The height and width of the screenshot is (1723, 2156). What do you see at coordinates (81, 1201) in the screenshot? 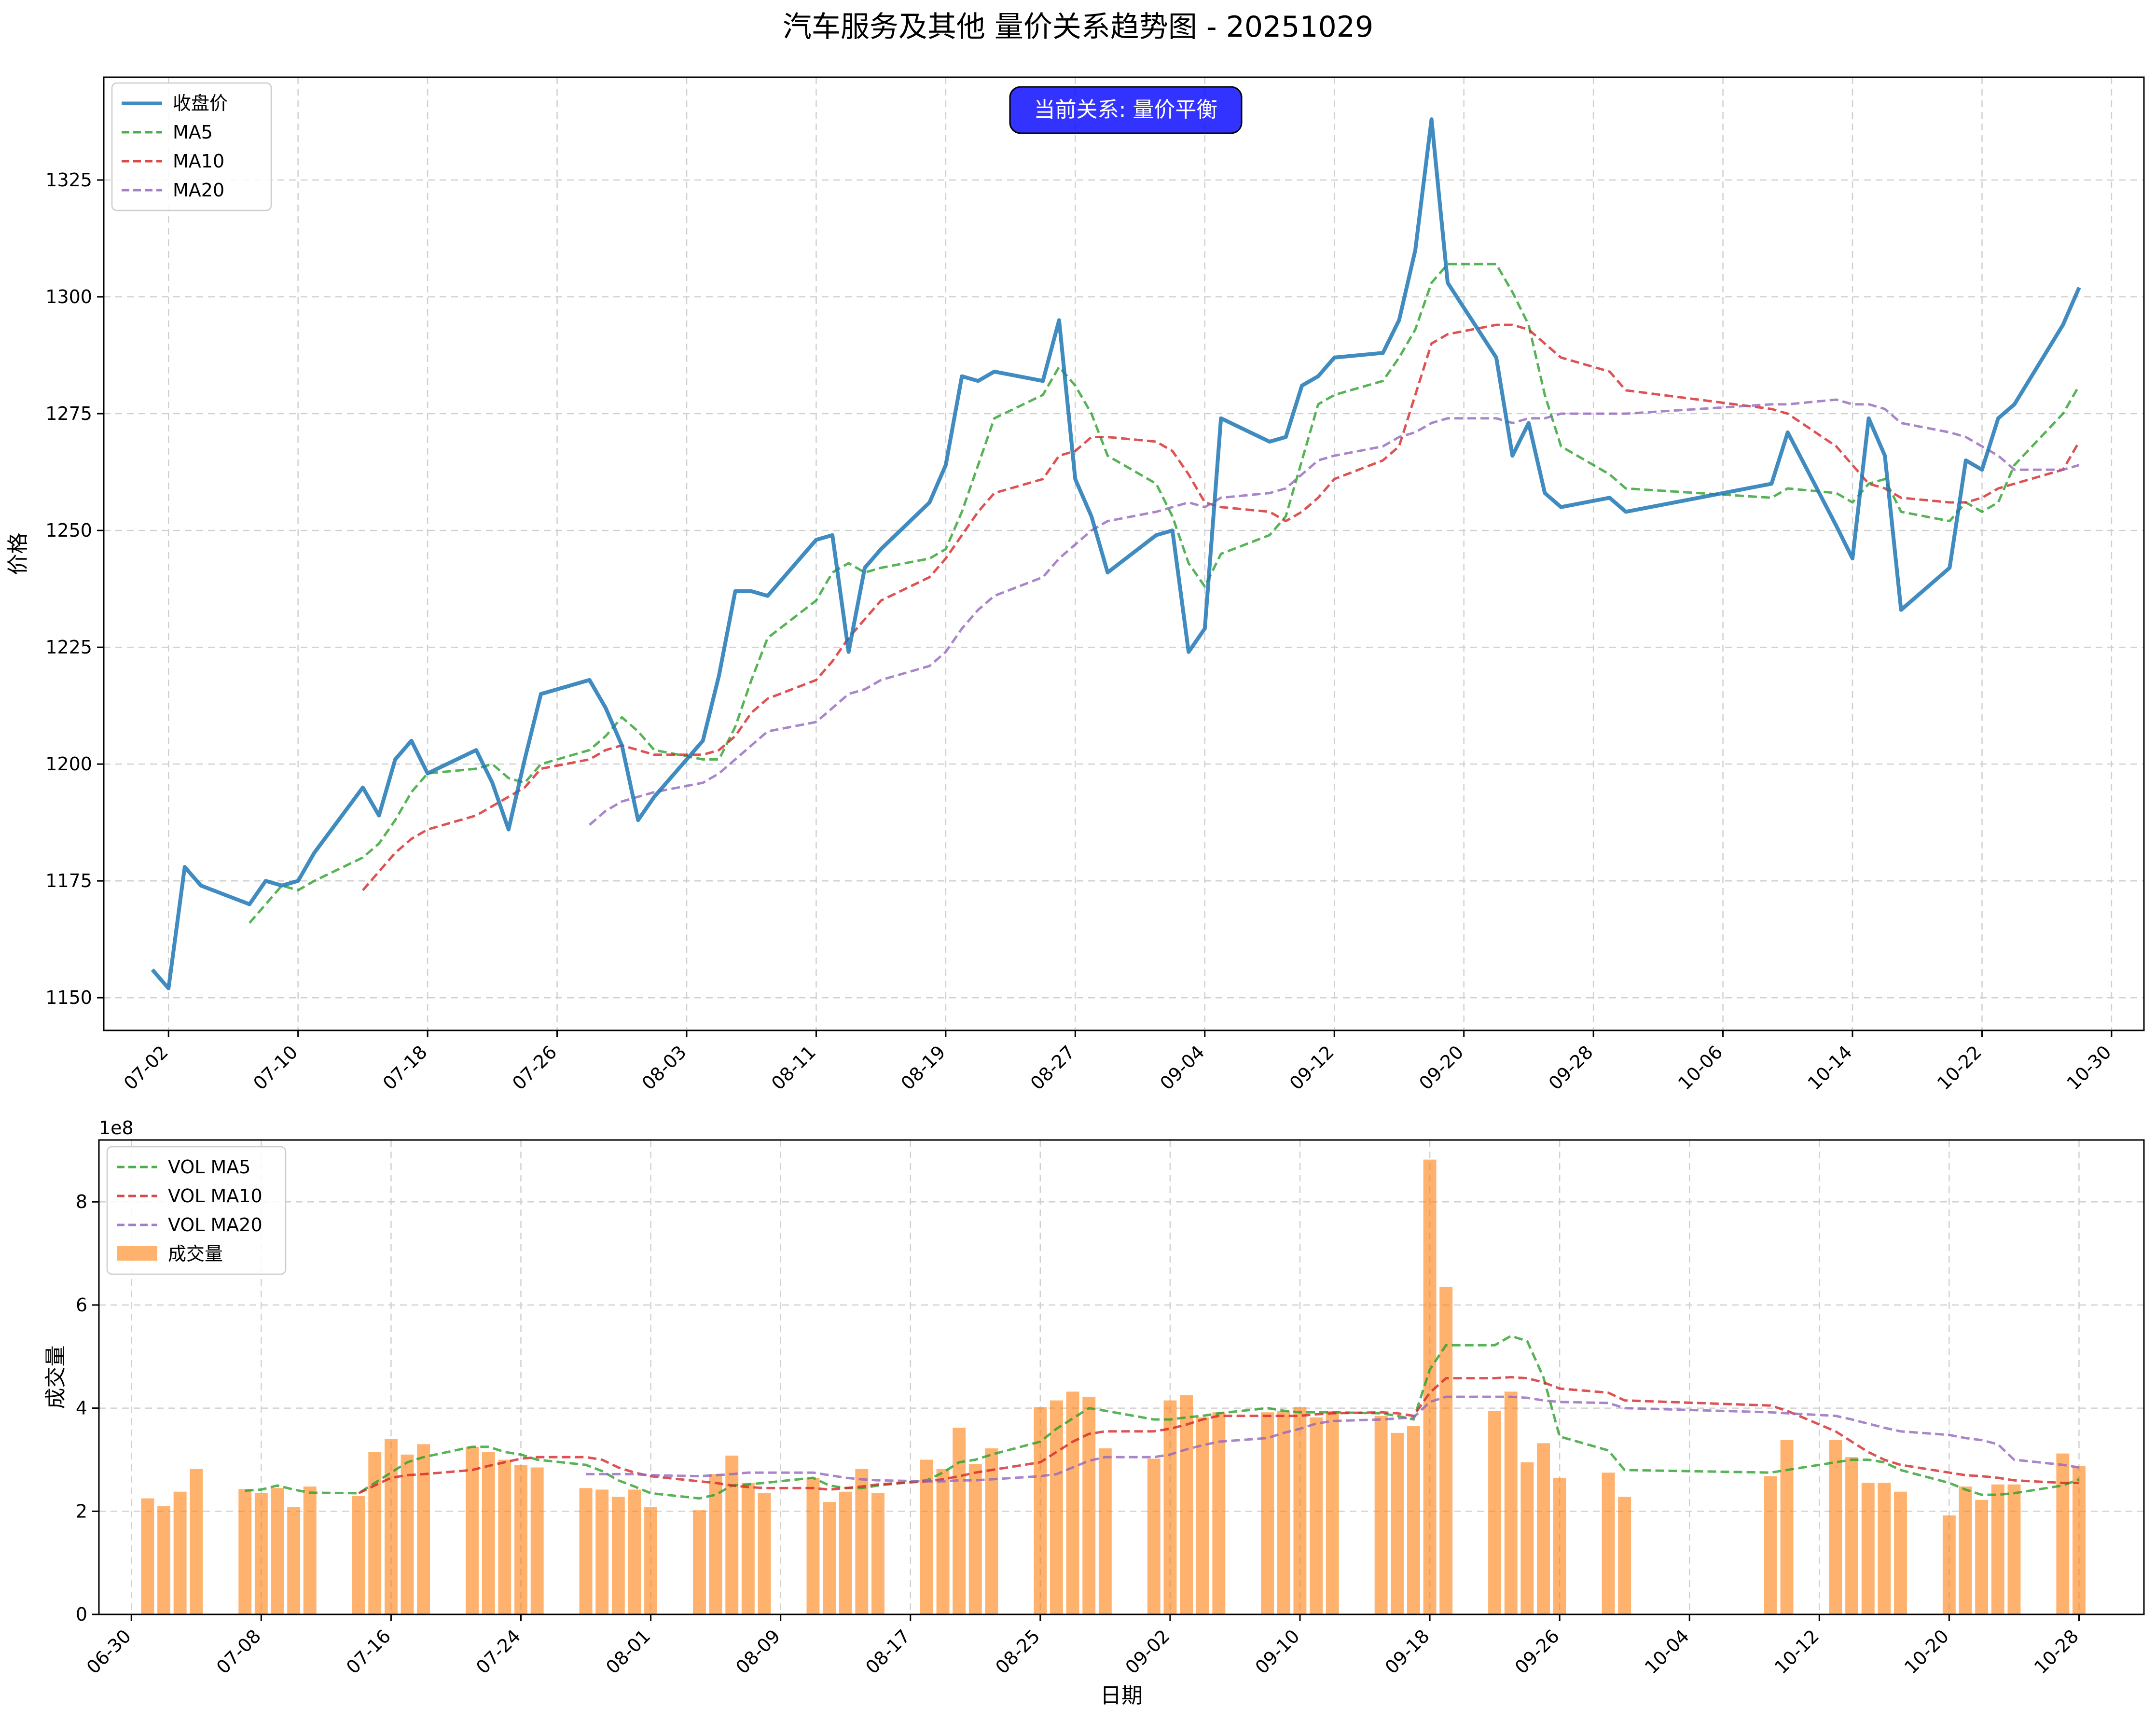
I see `volume-y-tick-label: 8` at bounding box center [81, 1201].